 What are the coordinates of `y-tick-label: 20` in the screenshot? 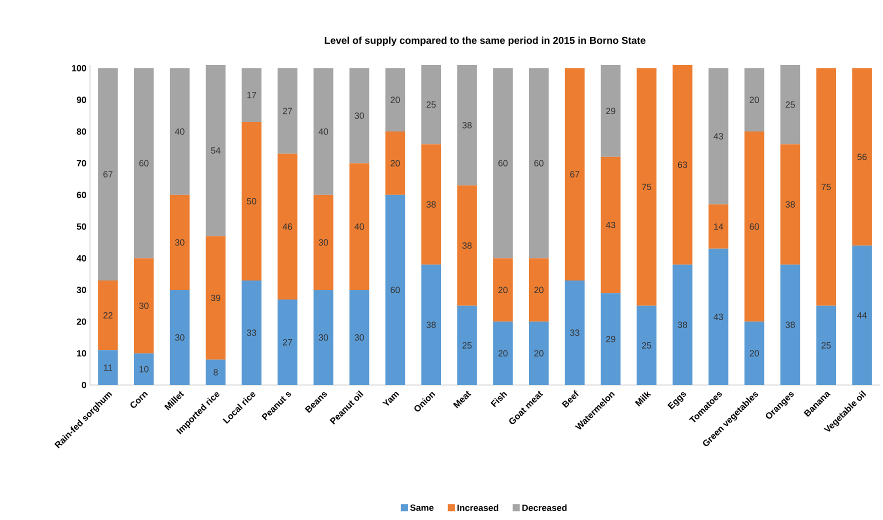 It's located at (81, 321).